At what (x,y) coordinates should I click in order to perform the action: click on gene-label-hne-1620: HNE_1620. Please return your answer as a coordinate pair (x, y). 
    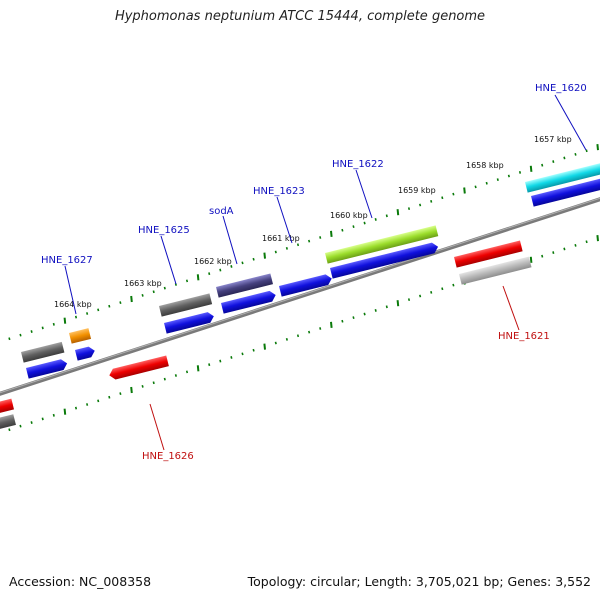
    Looking at the image, I should click on (561, 88).